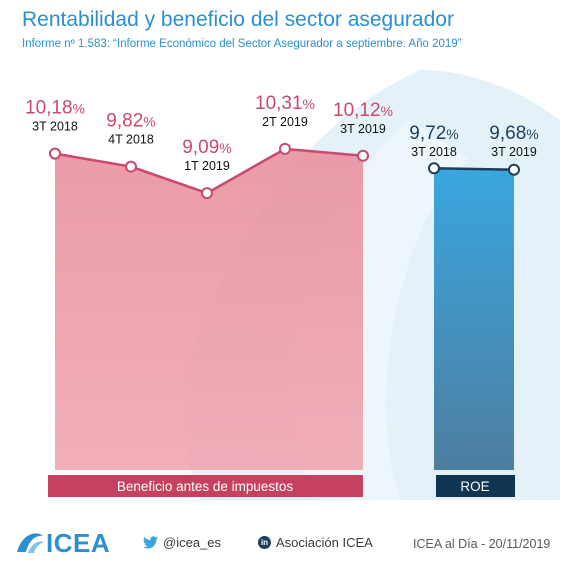 This screenshot has height=567, width=567. I want to click on benefit-value-label: 10,12%, so click(363, 110).